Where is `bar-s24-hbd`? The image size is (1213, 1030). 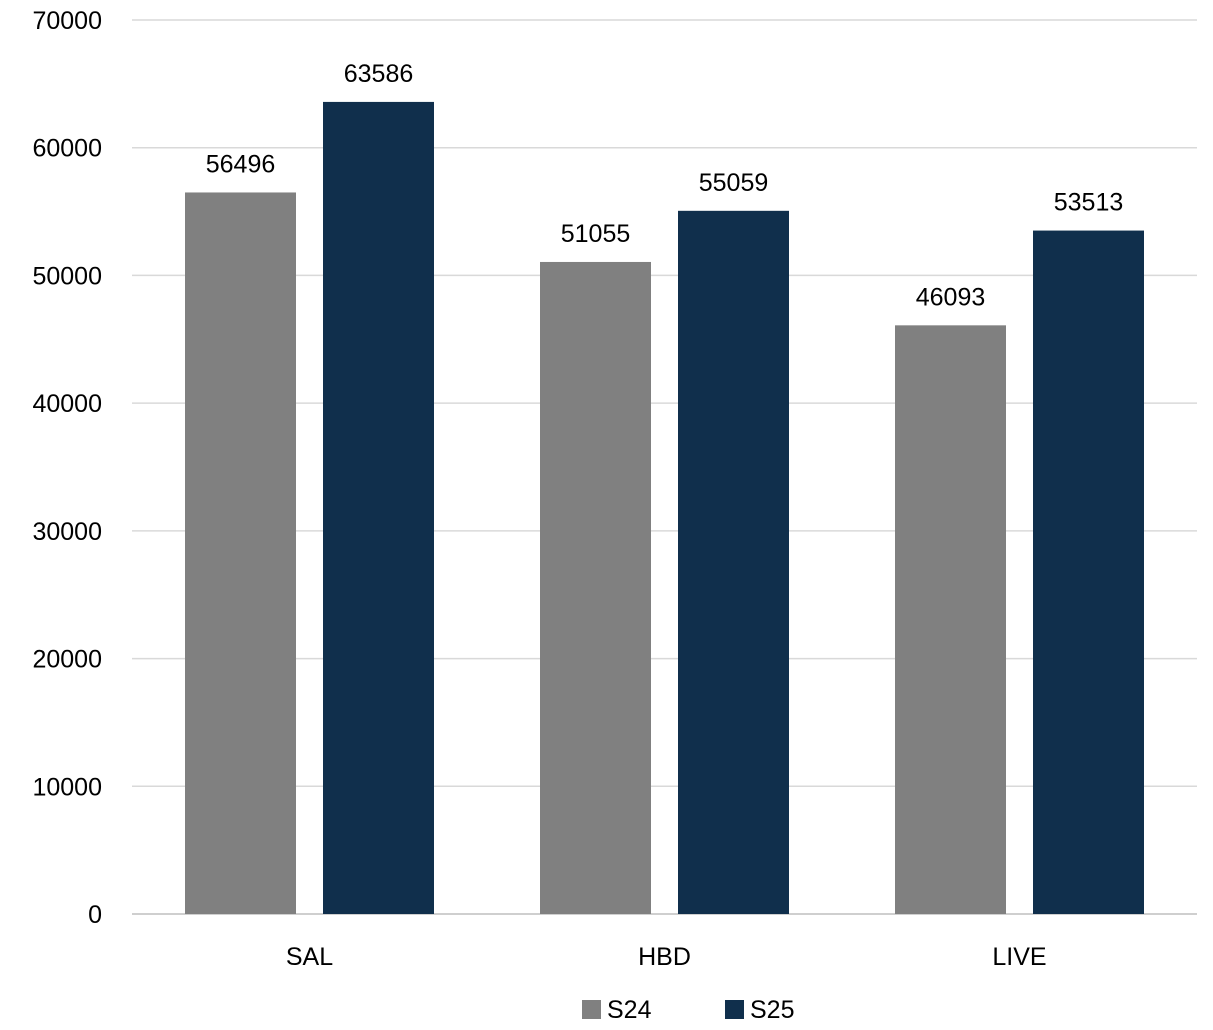 bar-s24-hbd is located at coordinates (595, 587).